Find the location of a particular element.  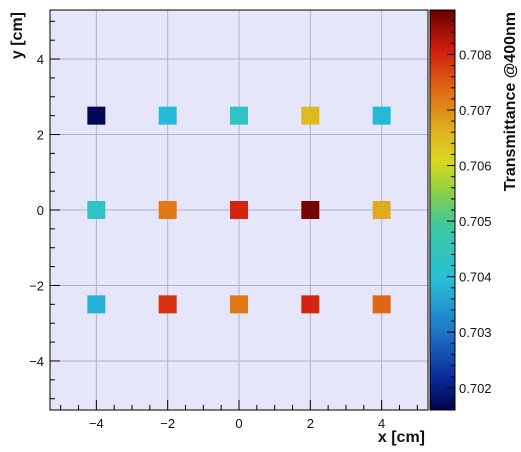

y-tick-labels: −4 −2 0 2 4 is located at coordinates (36, 210).